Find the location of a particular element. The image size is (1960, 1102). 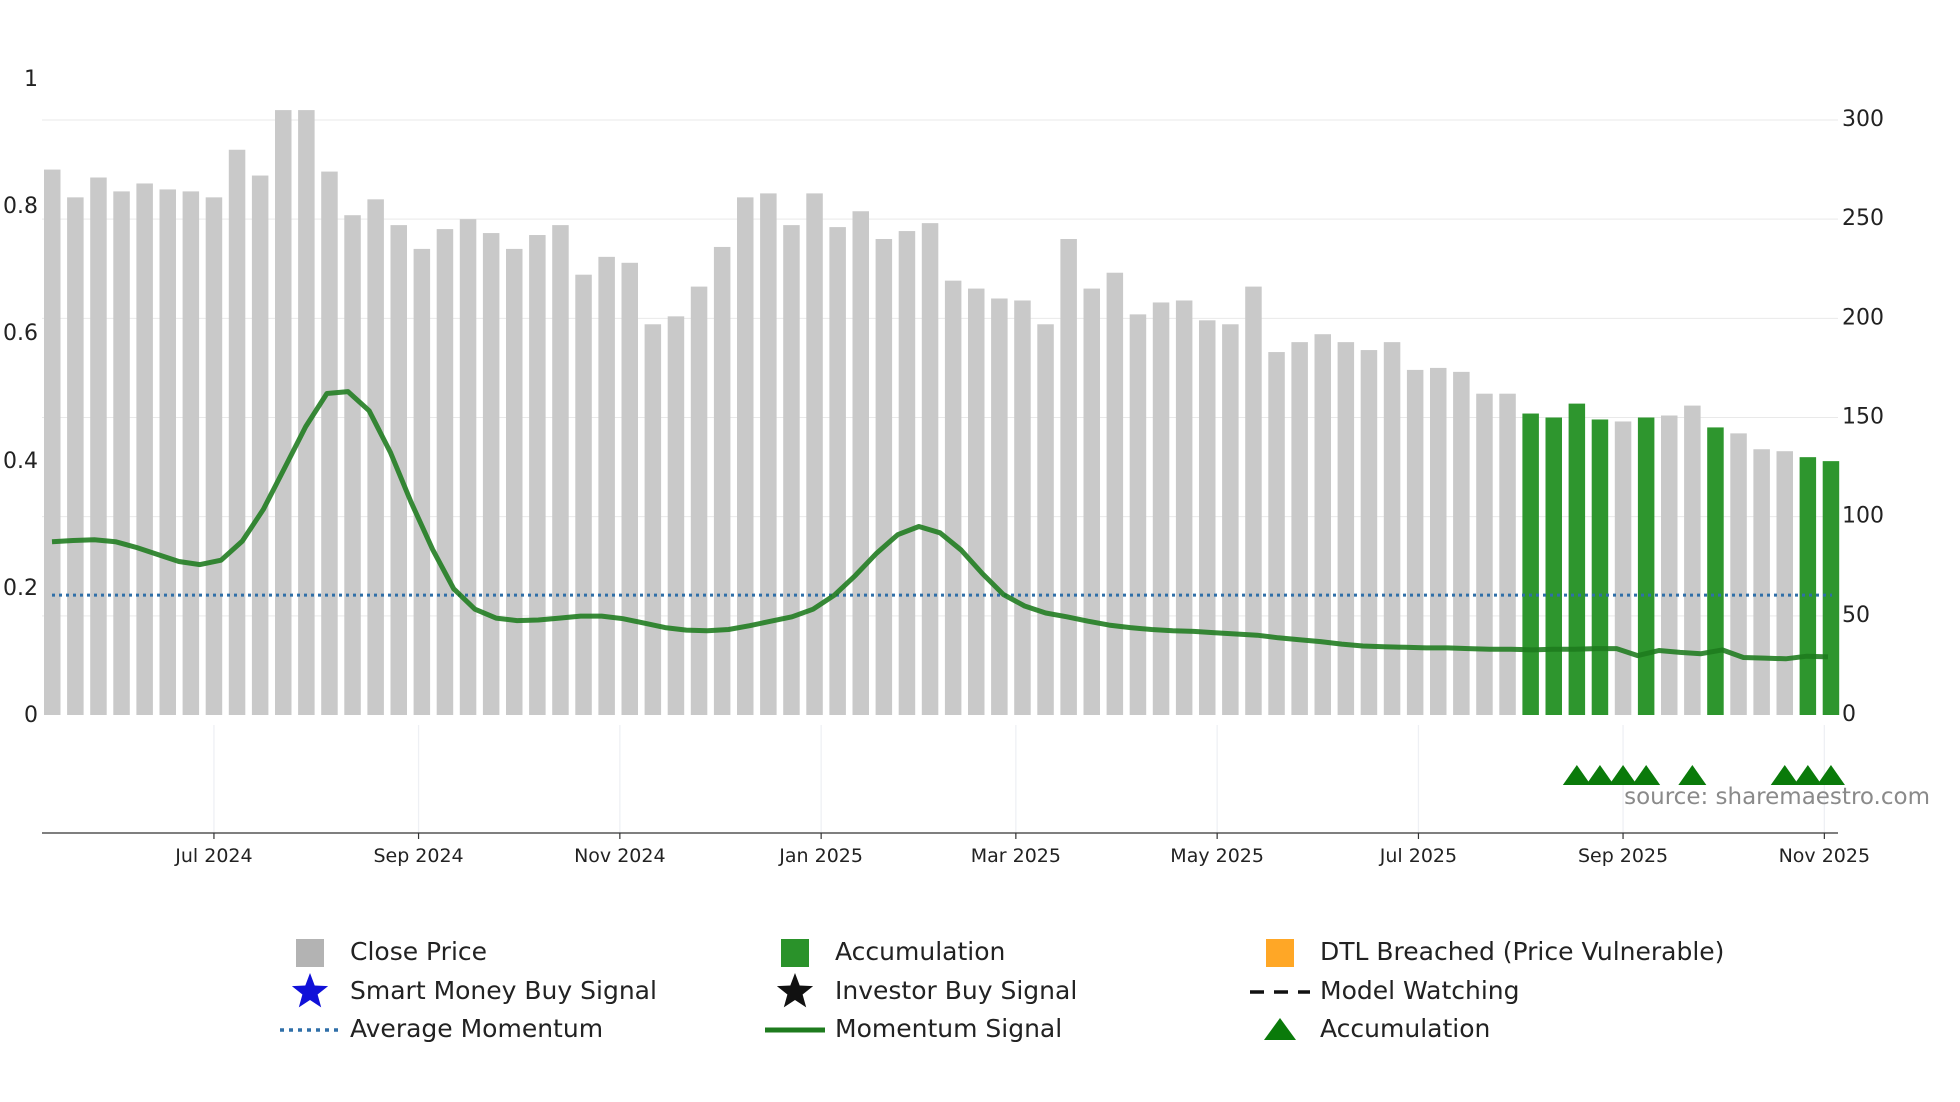

legend-item-mom: Momentum Signal is located at coordinates (913, 1028).